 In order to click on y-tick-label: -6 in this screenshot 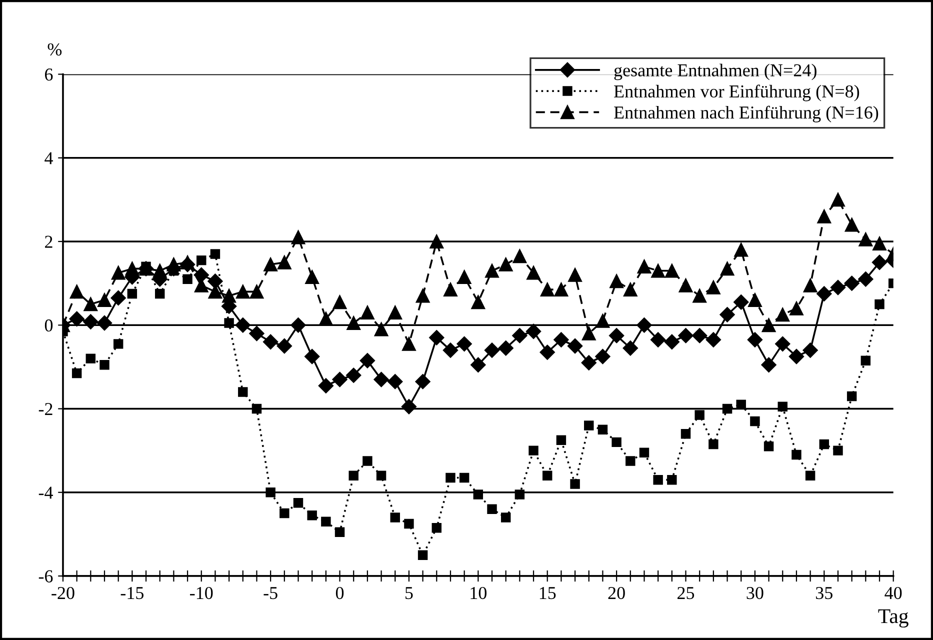, I will do `click(45, 576)`.